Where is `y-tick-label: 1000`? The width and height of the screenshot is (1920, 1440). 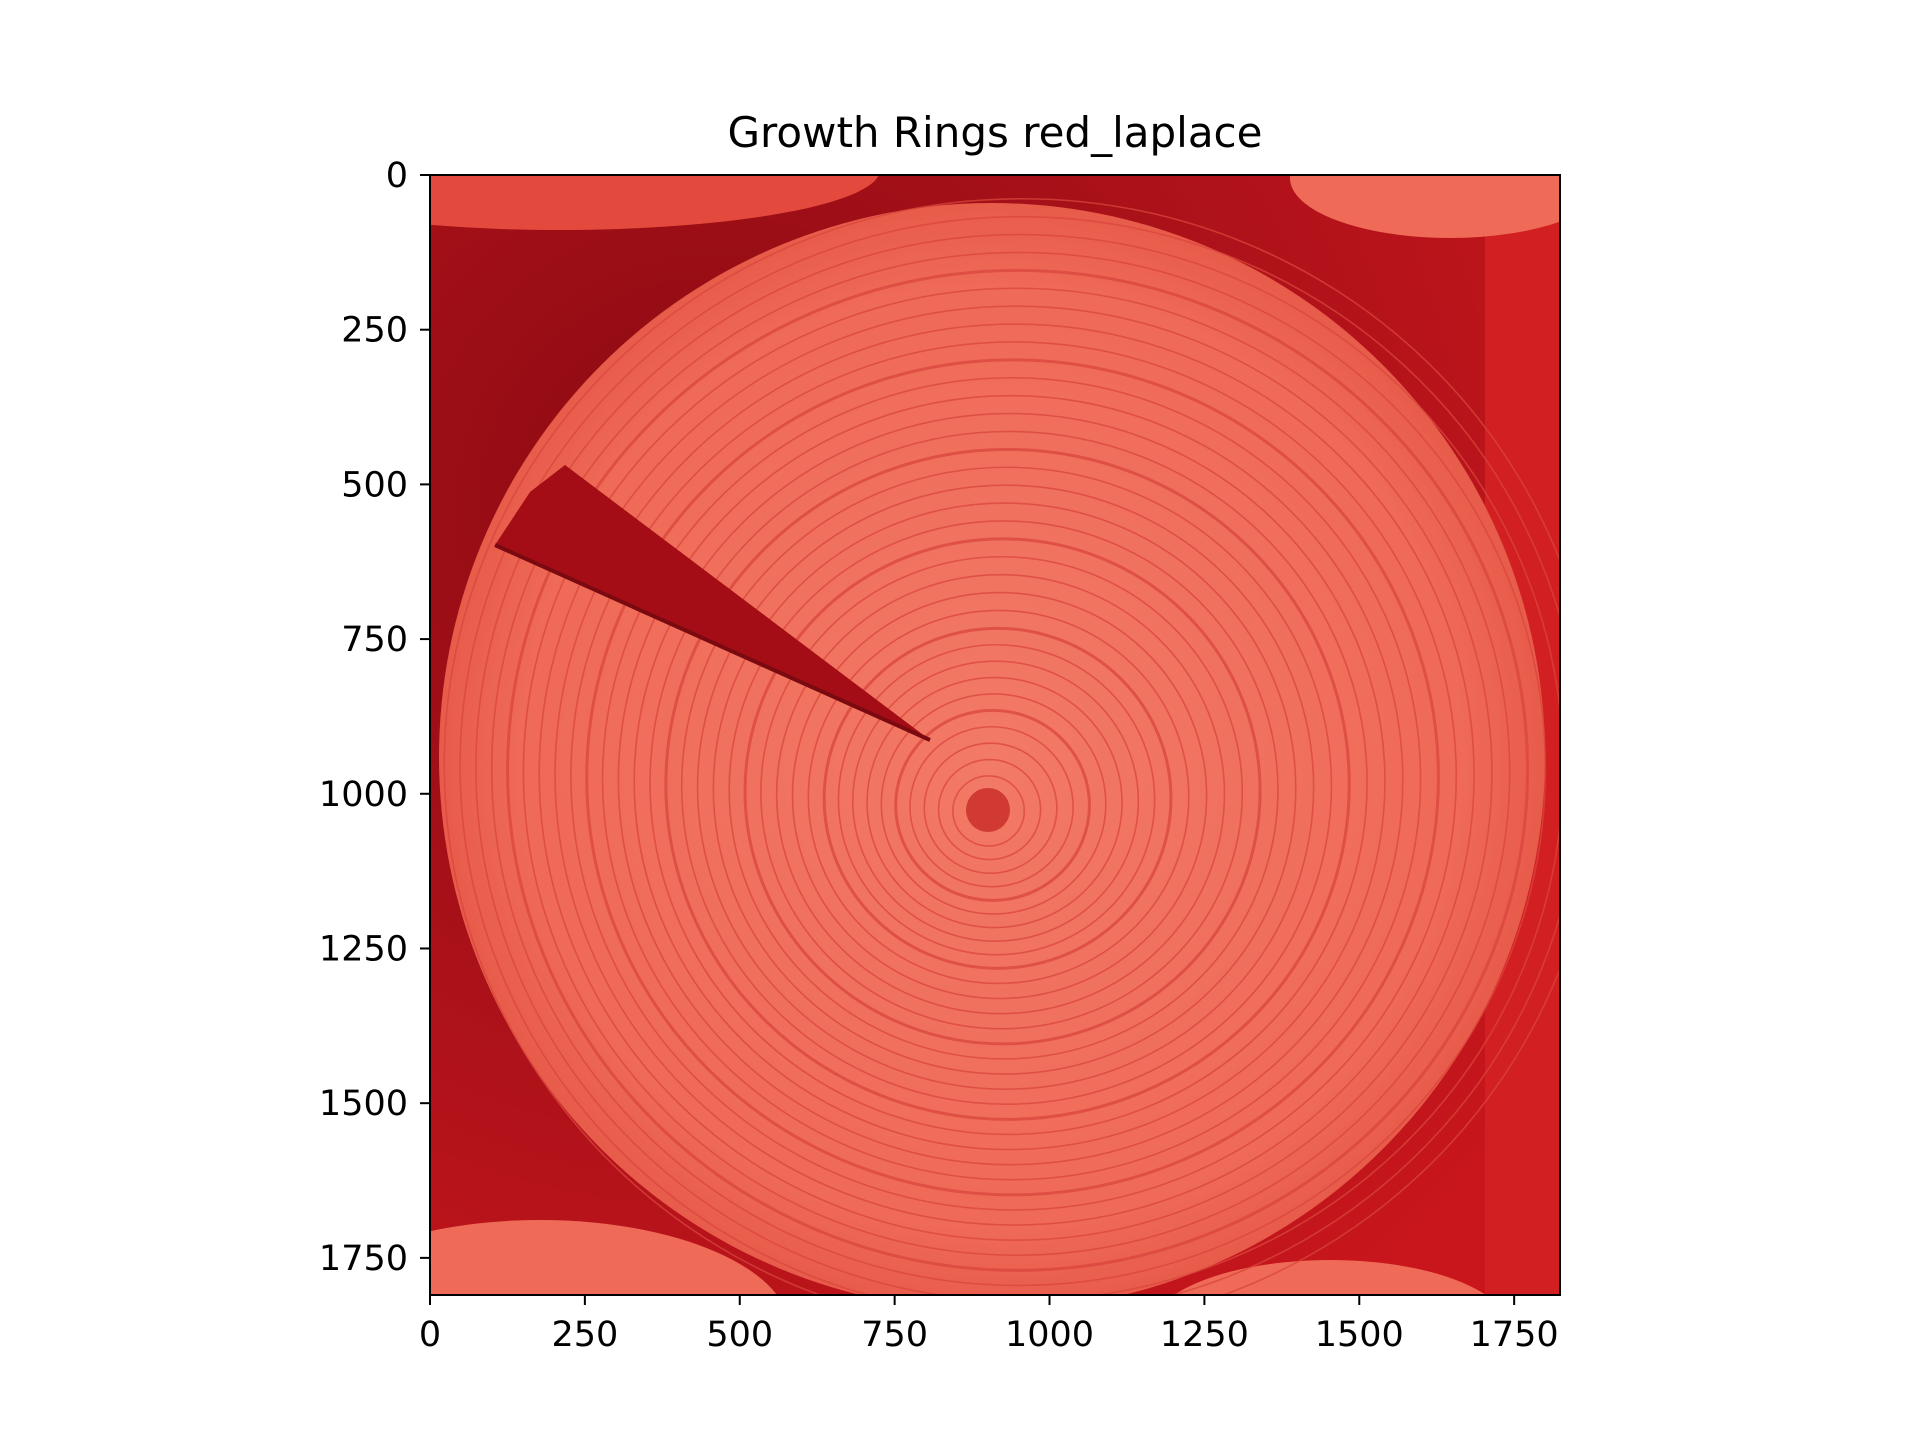 y-tick-label: 1000 is located at coordinates (363, 795).